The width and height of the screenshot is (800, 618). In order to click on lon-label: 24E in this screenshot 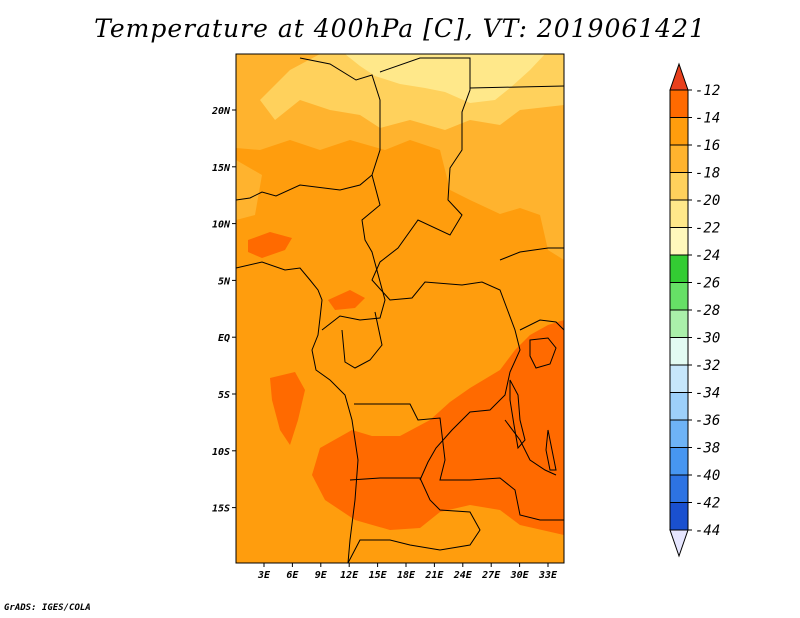, I will do `click(463, 575)`.